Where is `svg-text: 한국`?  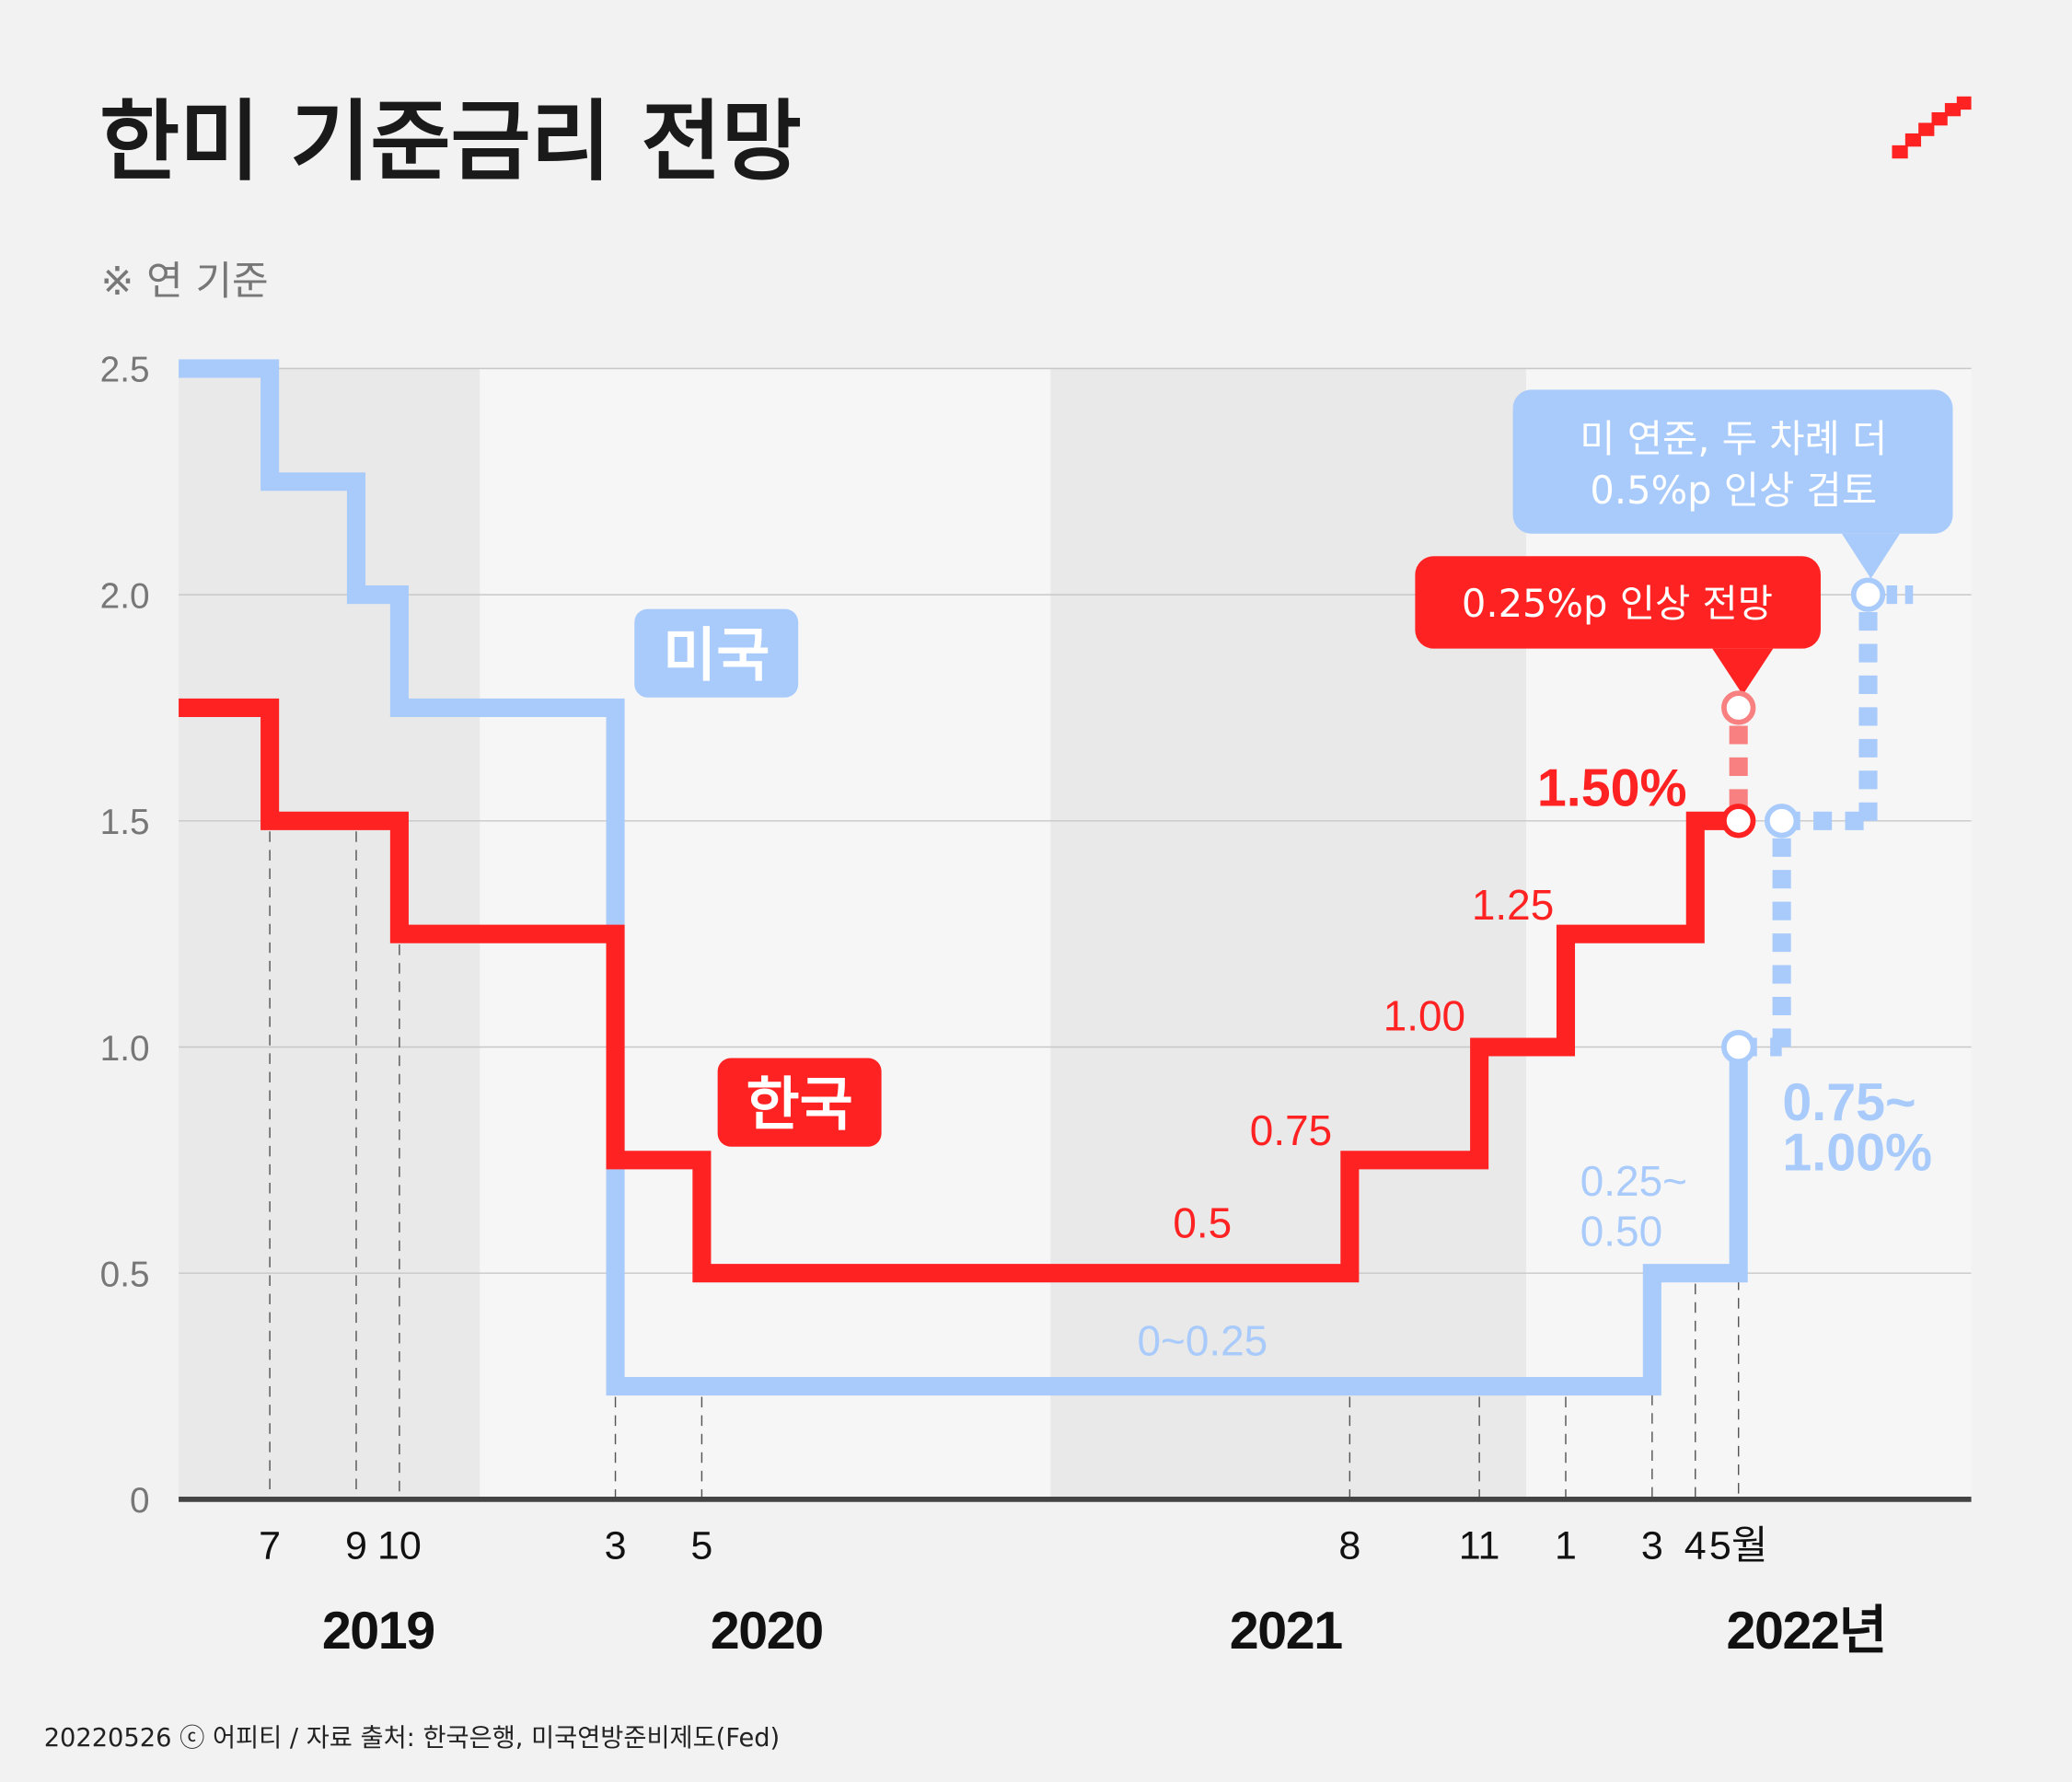 svg-text: 한국 is located at coordinates (800, 1104).